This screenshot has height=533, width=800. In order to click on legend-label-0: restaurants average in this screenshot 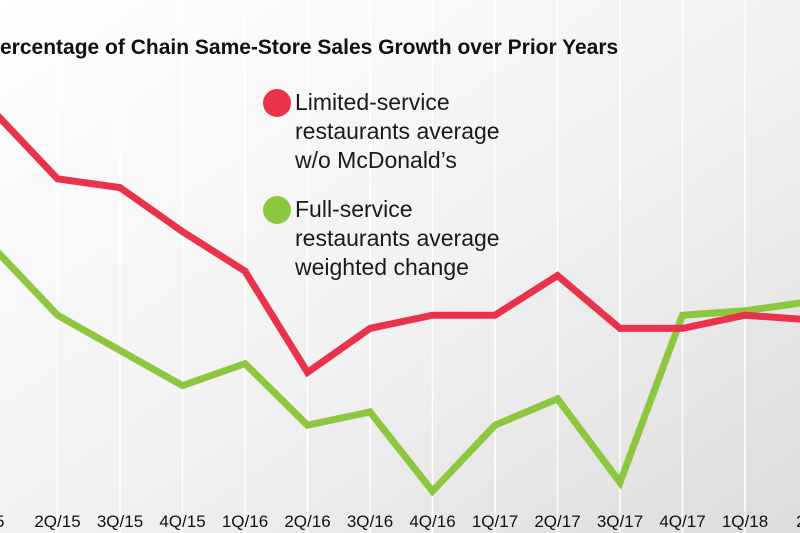, I will do `click(397, 131)`.